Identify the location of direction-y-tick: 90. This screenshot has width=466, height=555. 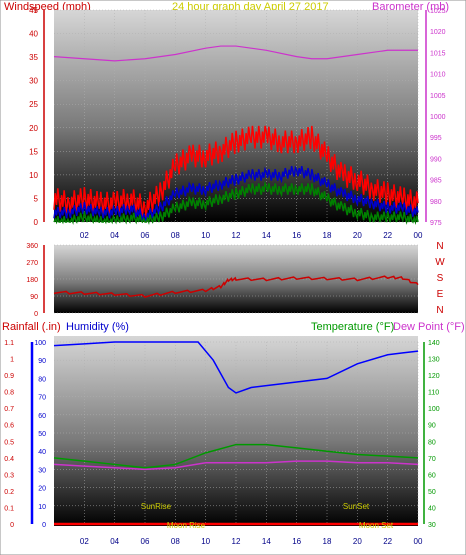
(34, 297).